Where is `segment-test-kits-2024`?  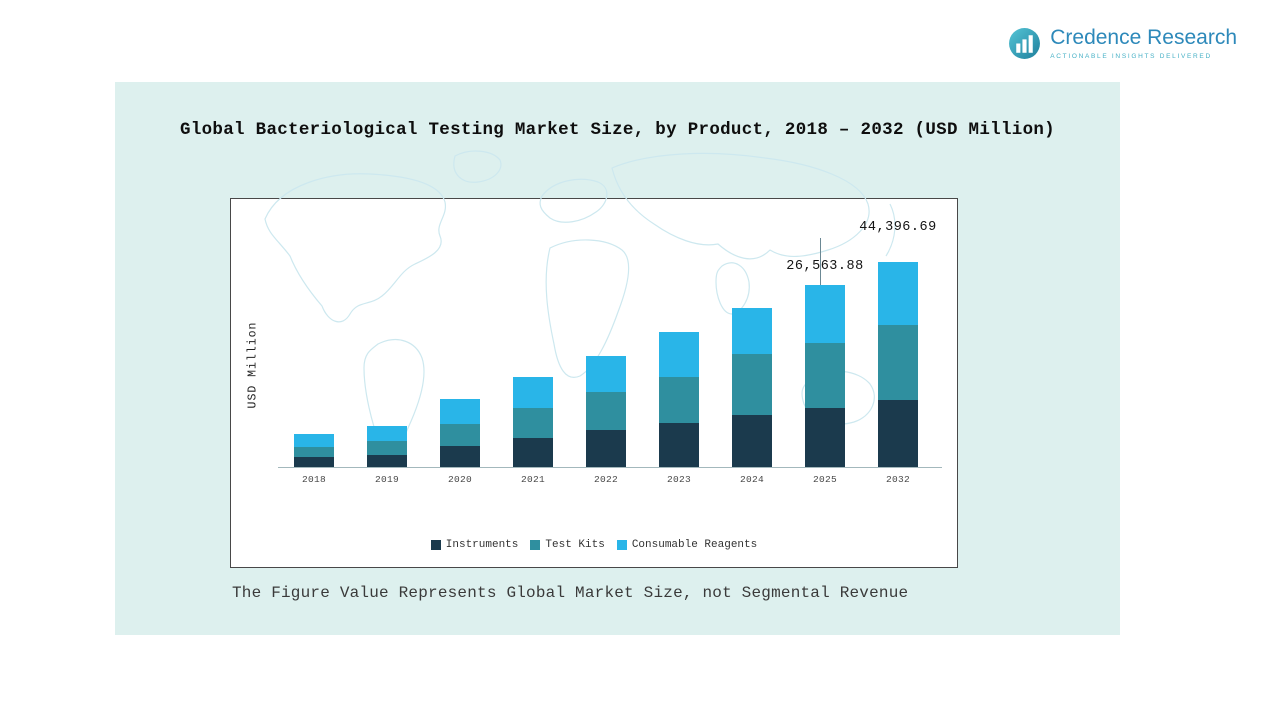
segment-test-kits-2024 is located at coordinates (752, 384).